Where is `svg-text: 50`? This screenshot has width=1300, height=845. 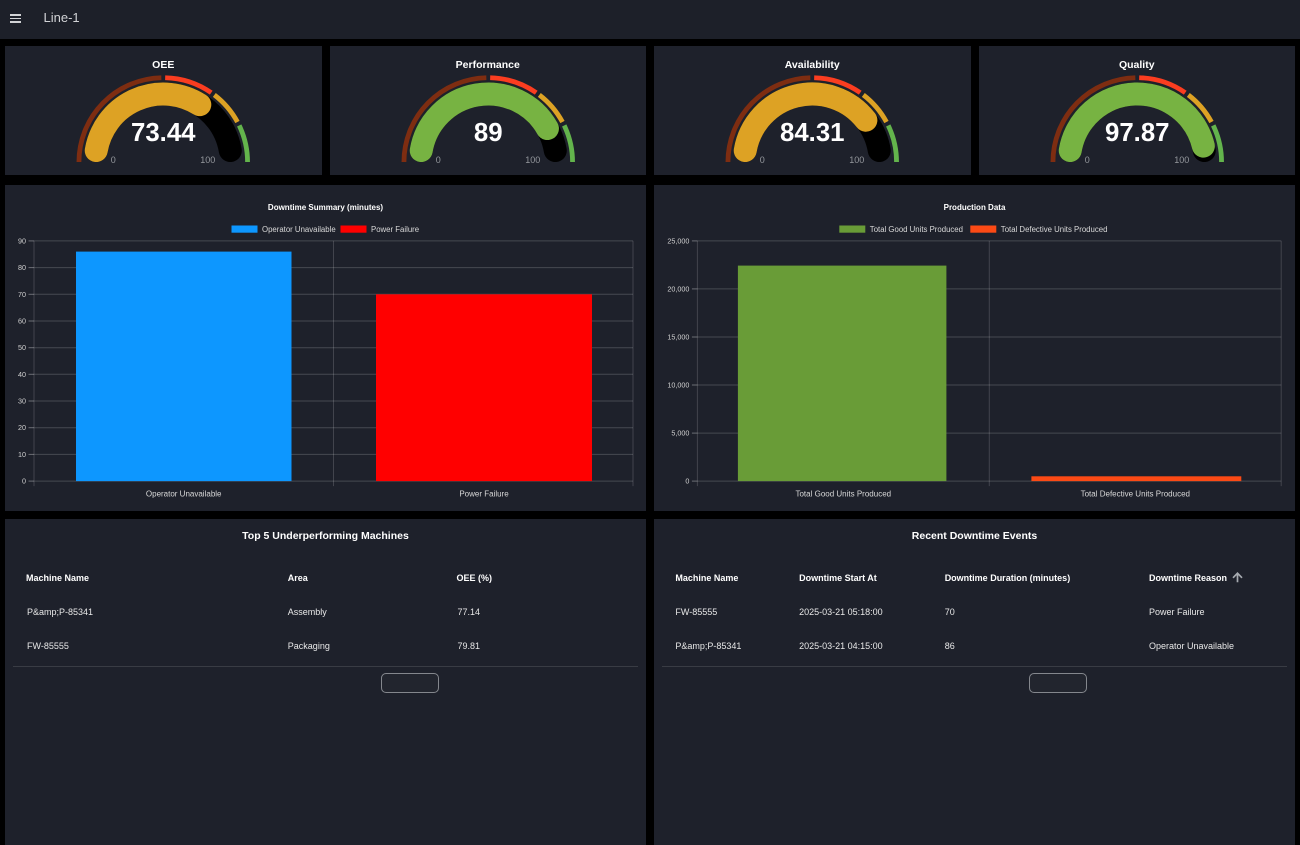 svg-text: 50 is located at coordinates (22, 347).